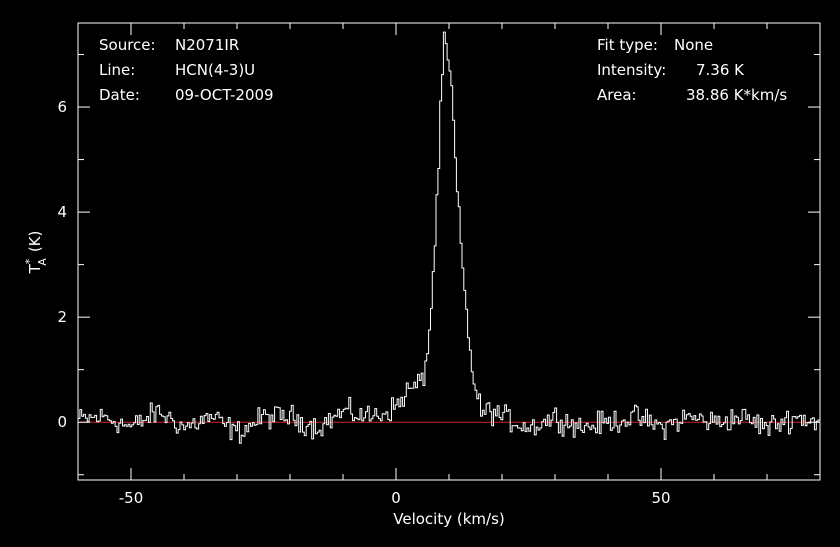 The height and width of the screenshot is (547, 840). Describe the element at coordinates (224, 95) in the screenshot. I see `date-value: 09-OCT-2009` at that location.